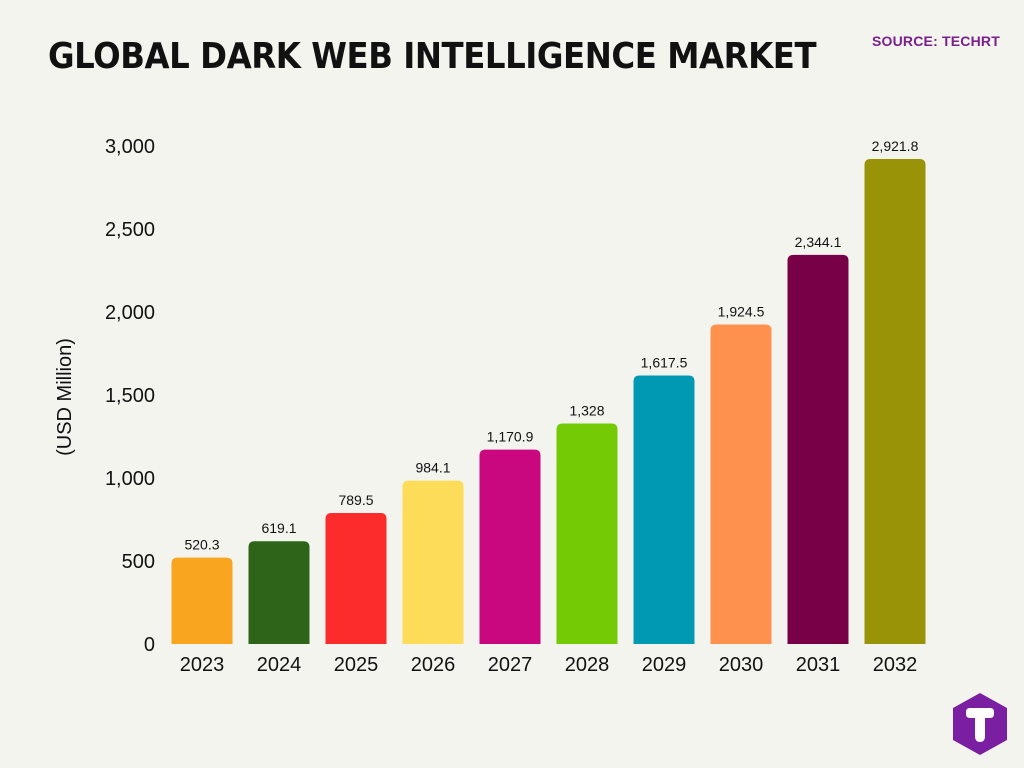 Image resolution: width=1024 pixels, height=768 pixels. What do you see at coordinates (130, 313) in the screenshot?
I see `y-tick-label: 2,000` at bounding box center [130, 313].